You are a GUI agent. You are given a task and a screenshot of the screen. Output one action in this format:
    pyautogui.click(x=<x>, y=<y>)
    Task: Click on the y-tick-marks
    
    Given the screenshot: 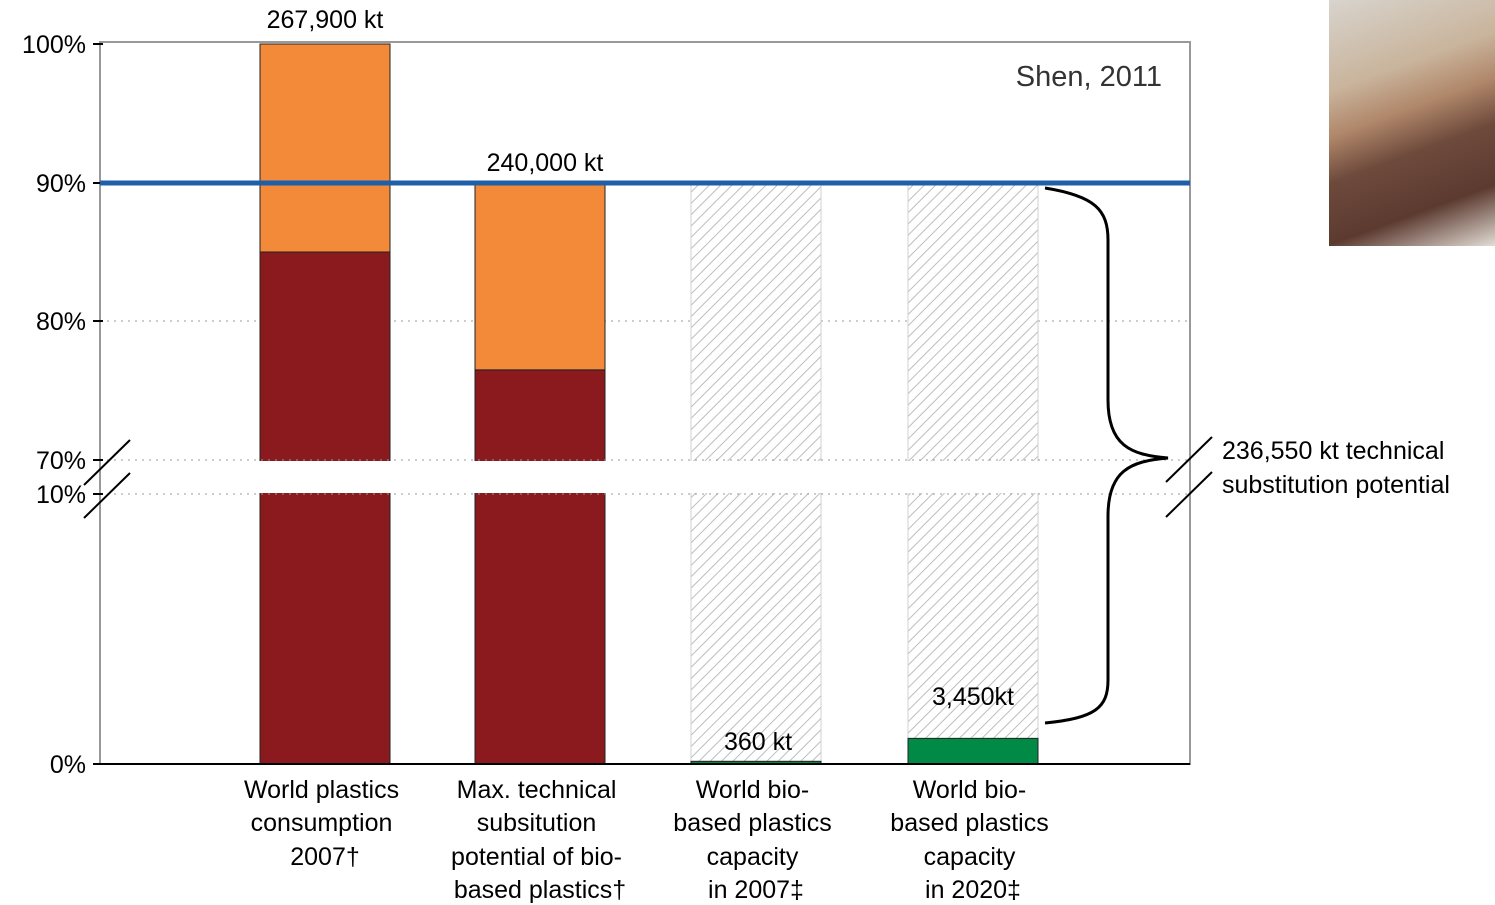 What is the action you would take?
    pyautogui.click(x=98, y=404)
    